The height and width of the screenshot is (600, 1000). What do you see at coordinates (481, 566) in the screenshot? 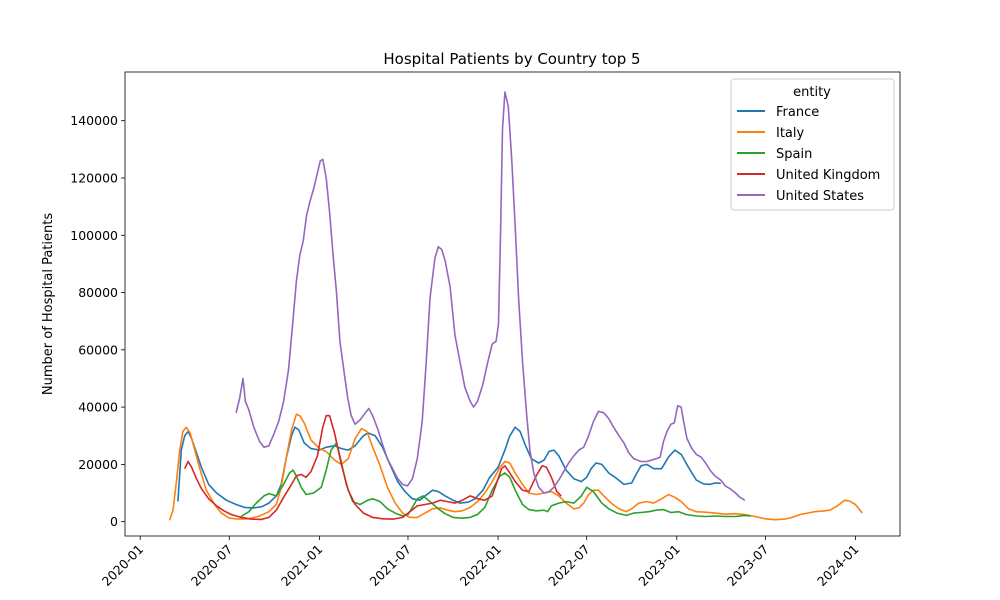
I see `x-tick-label: 2022-01` at bounding box center [481, 566].